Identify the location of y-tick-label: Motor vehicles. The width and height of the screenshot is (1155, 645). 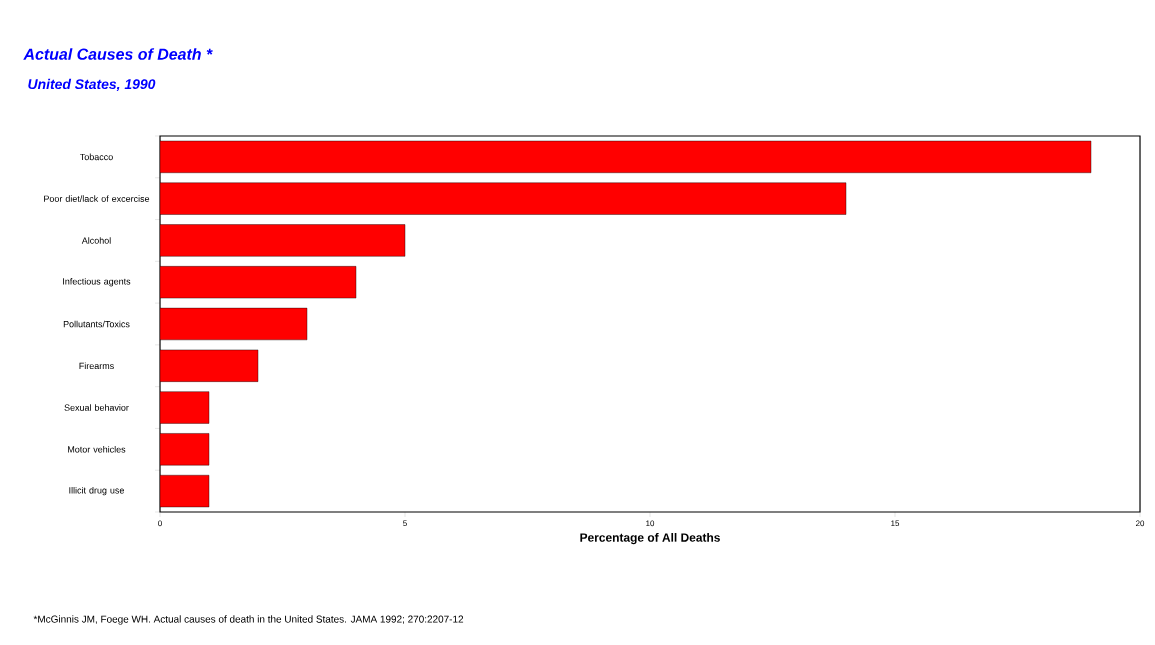
(97, 449).